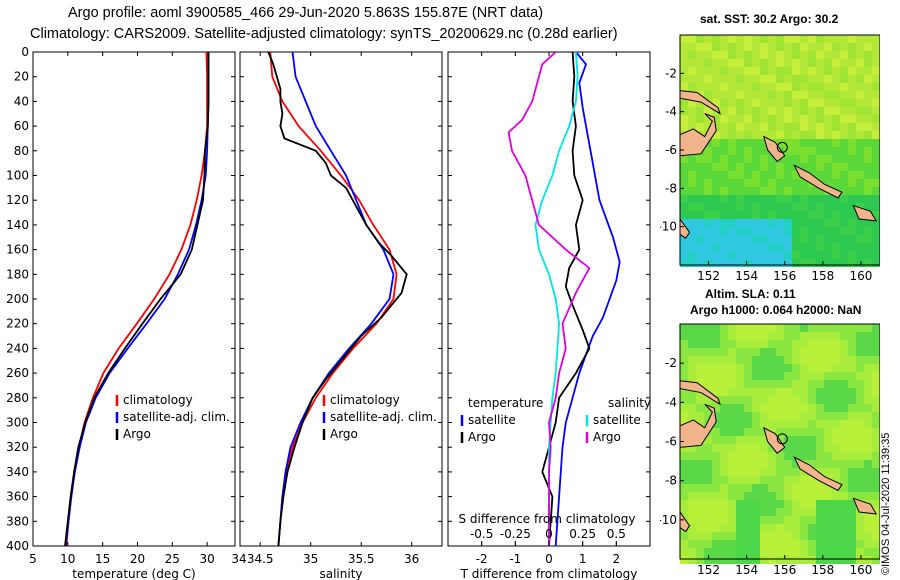 This screenshot has width=900, height=580. What do you see at coordinates (547, 519) in the screenshot?
I see `secondary-axis-label: S difference from climatology` at bounding box center [547, 519].